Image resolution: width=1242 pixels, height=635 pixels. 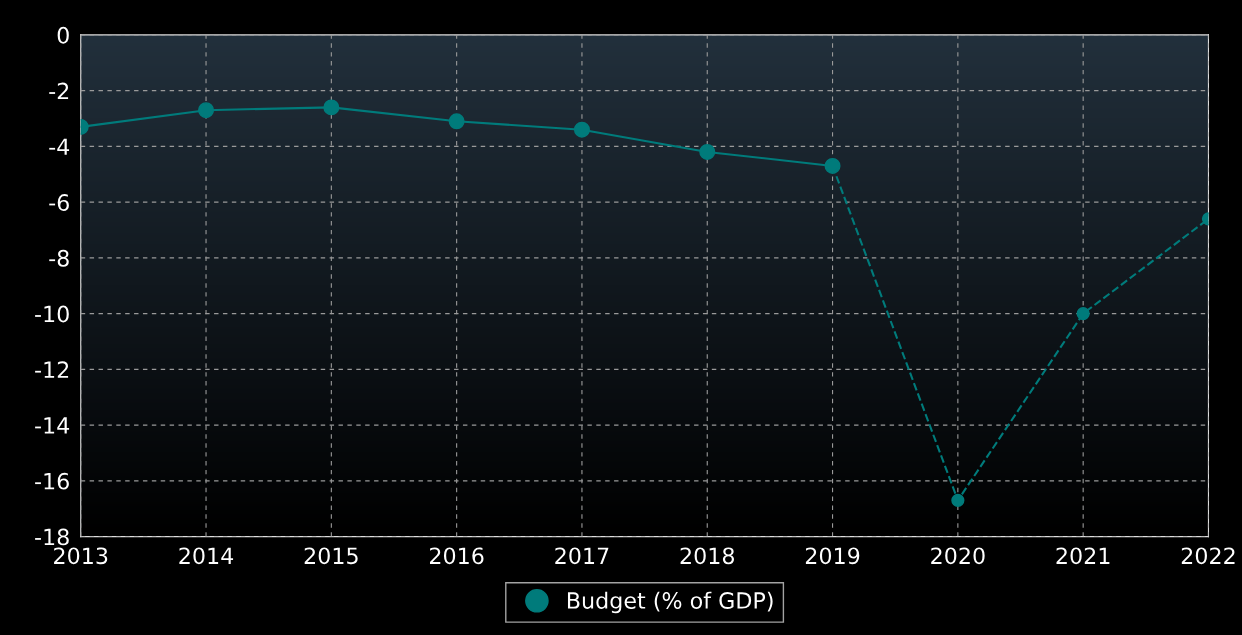 What do you see at coordinates (59, 91) in the screenshot?
I see `y-tick-label: -2` at bounding box center [59, 91].